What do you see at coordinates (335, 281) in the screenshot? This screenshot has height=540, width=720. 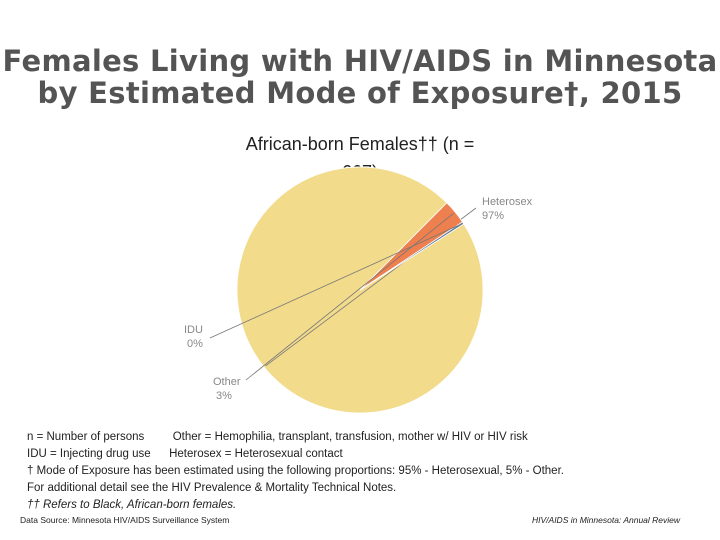 I see `leader-line-idu` at bounding box center [335, 281].